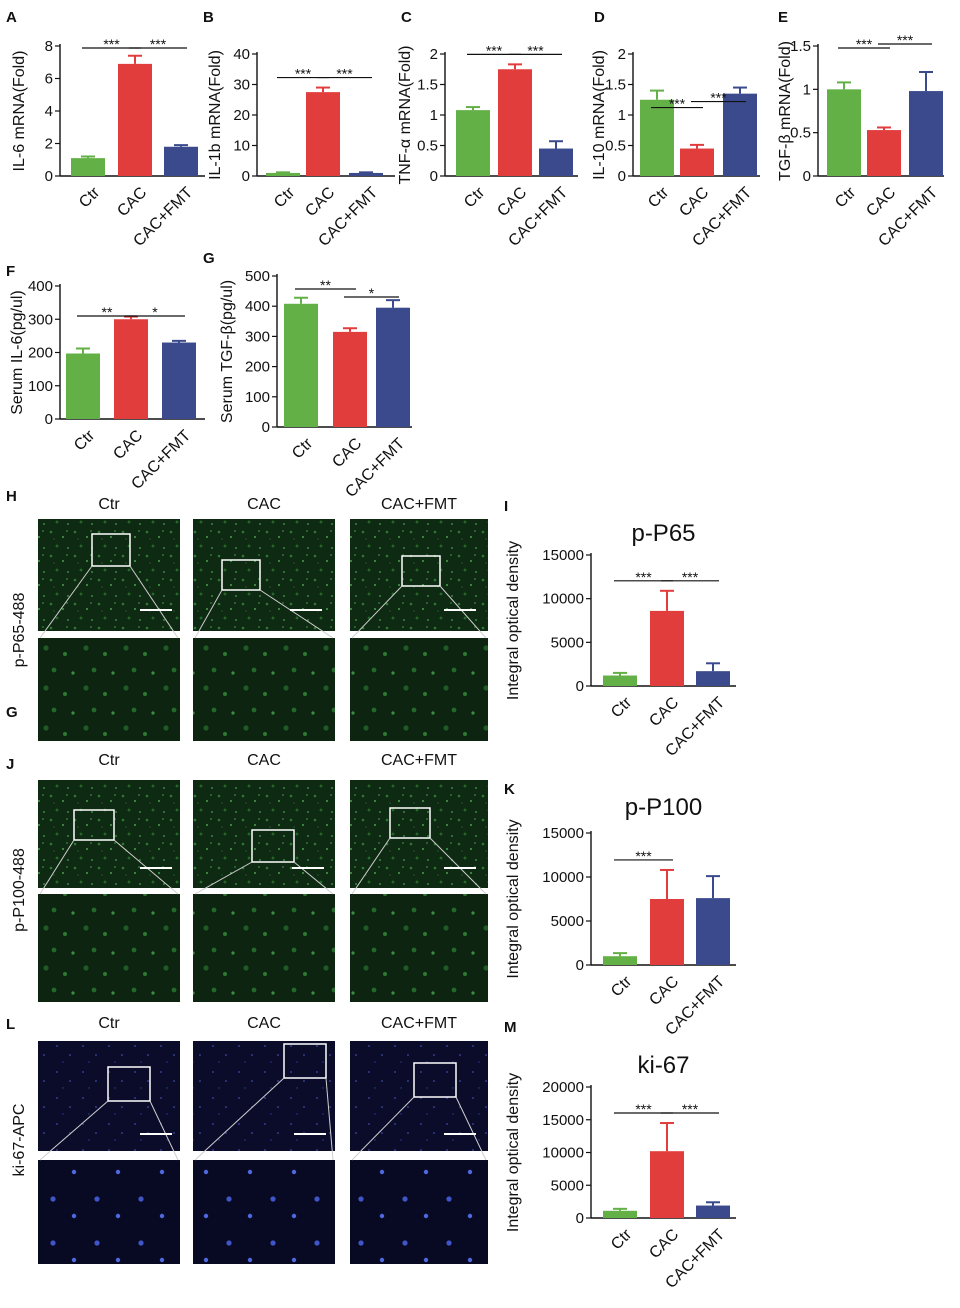  Describe the element at coordinates (264, 760) in the screenshot. I see `column-label: CAC` at that location.